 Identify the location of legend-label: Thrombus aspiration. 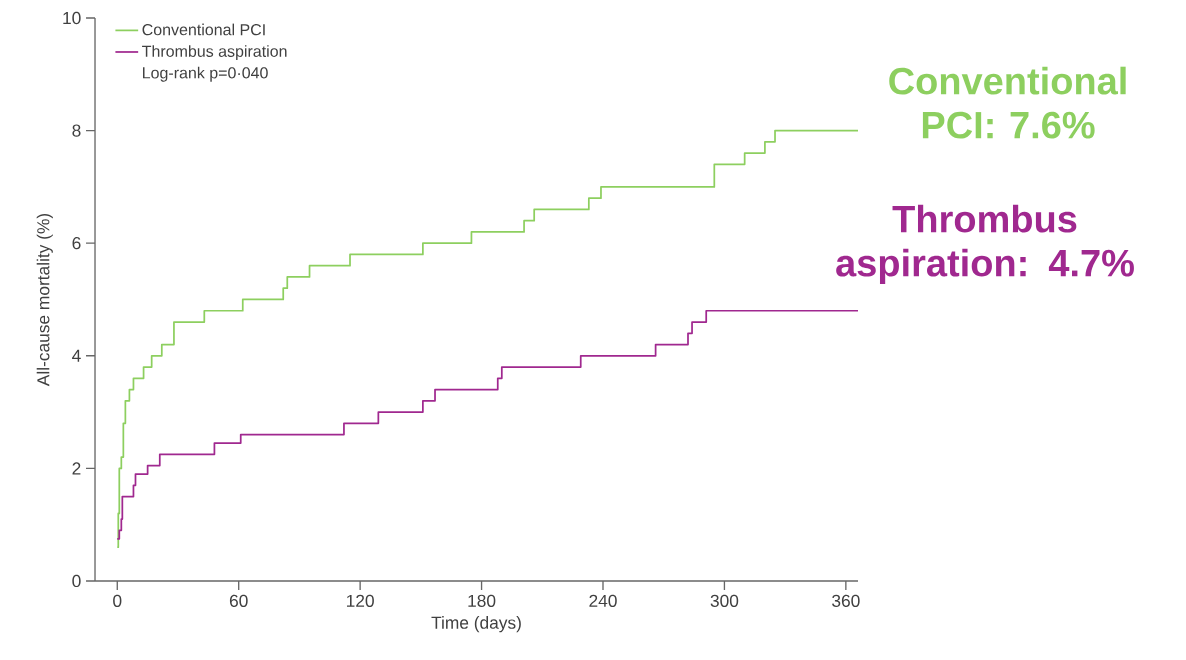
(214, 53).